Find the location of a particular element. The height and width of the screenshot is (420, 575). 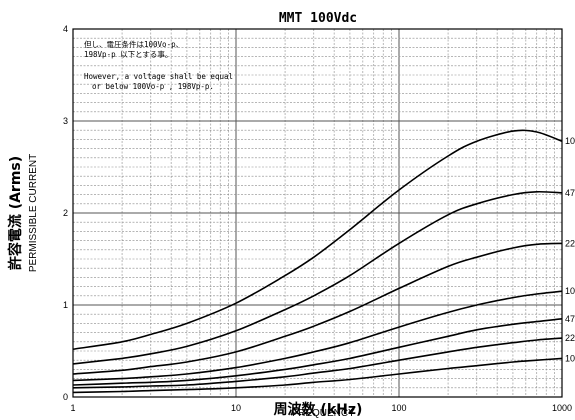

chart-title: MMT 100Vdc is located at coordinates (318, 18).